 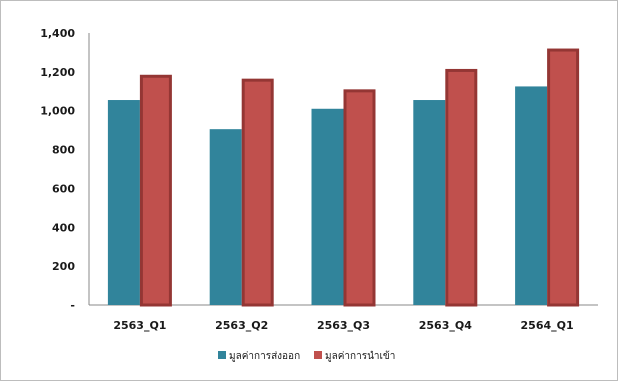 I want to click on y-tick-label: 1,200, so click(x=57, y=72).